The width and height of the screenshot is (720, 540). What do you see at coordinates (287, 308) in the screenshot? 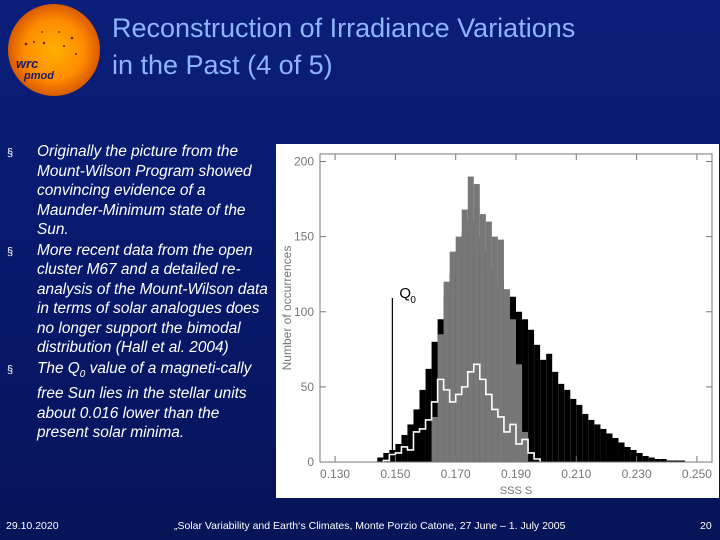
I see `y-axis-label: Number of occurrences` at bounding box center [287, 308].